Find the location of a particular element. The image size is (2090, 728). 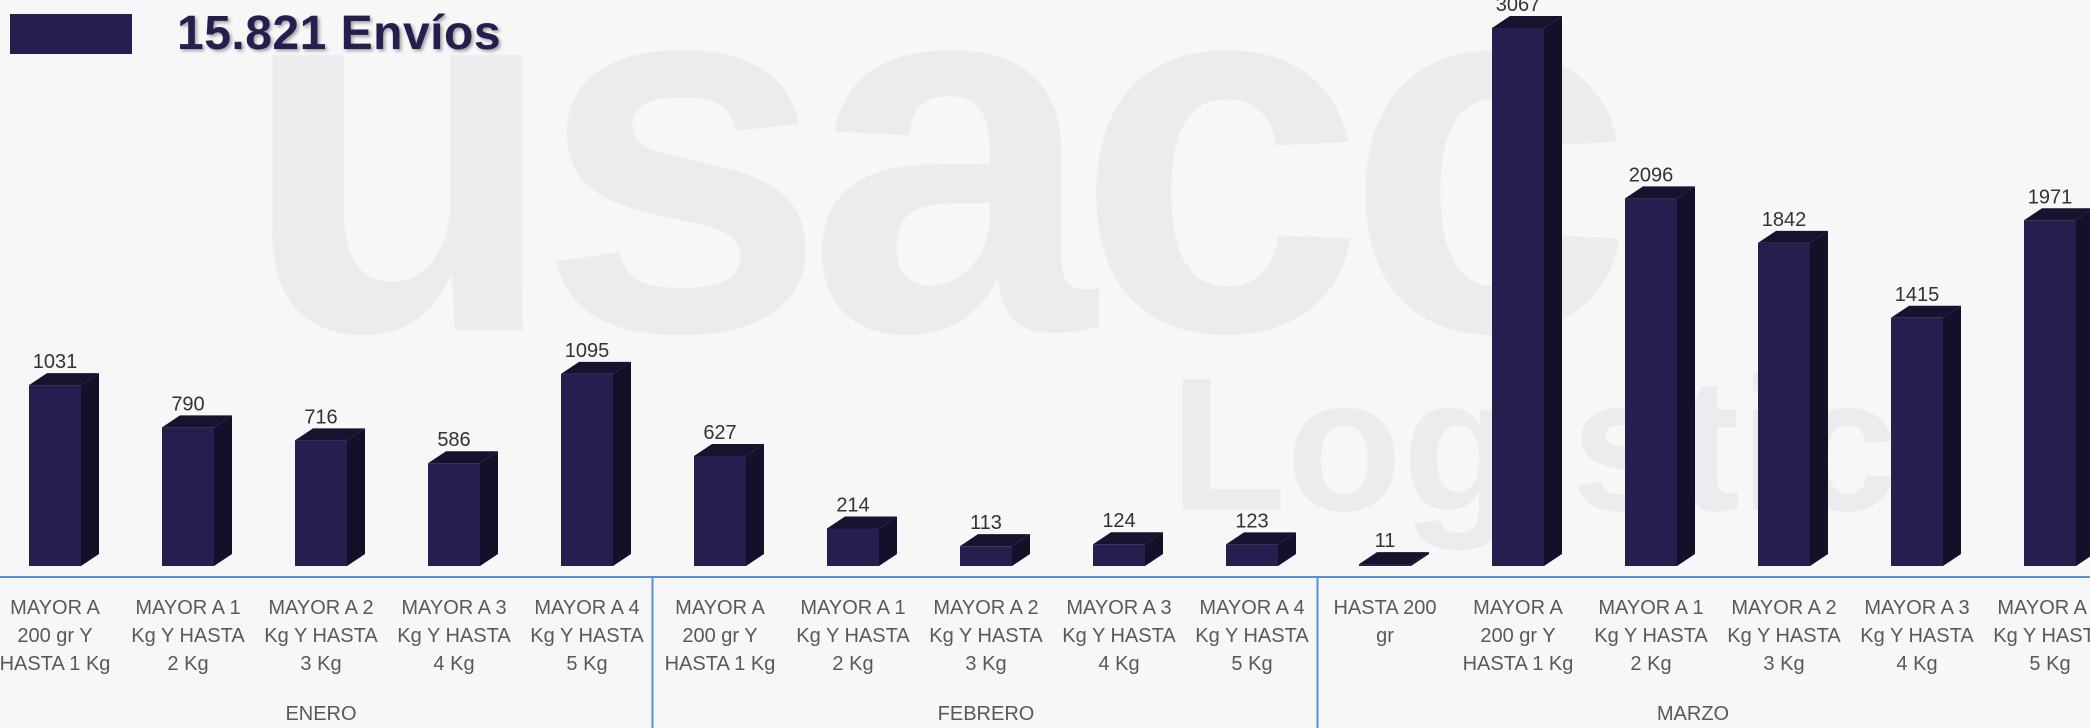

data-label: 2096 is located at coordinates (1651, 175).